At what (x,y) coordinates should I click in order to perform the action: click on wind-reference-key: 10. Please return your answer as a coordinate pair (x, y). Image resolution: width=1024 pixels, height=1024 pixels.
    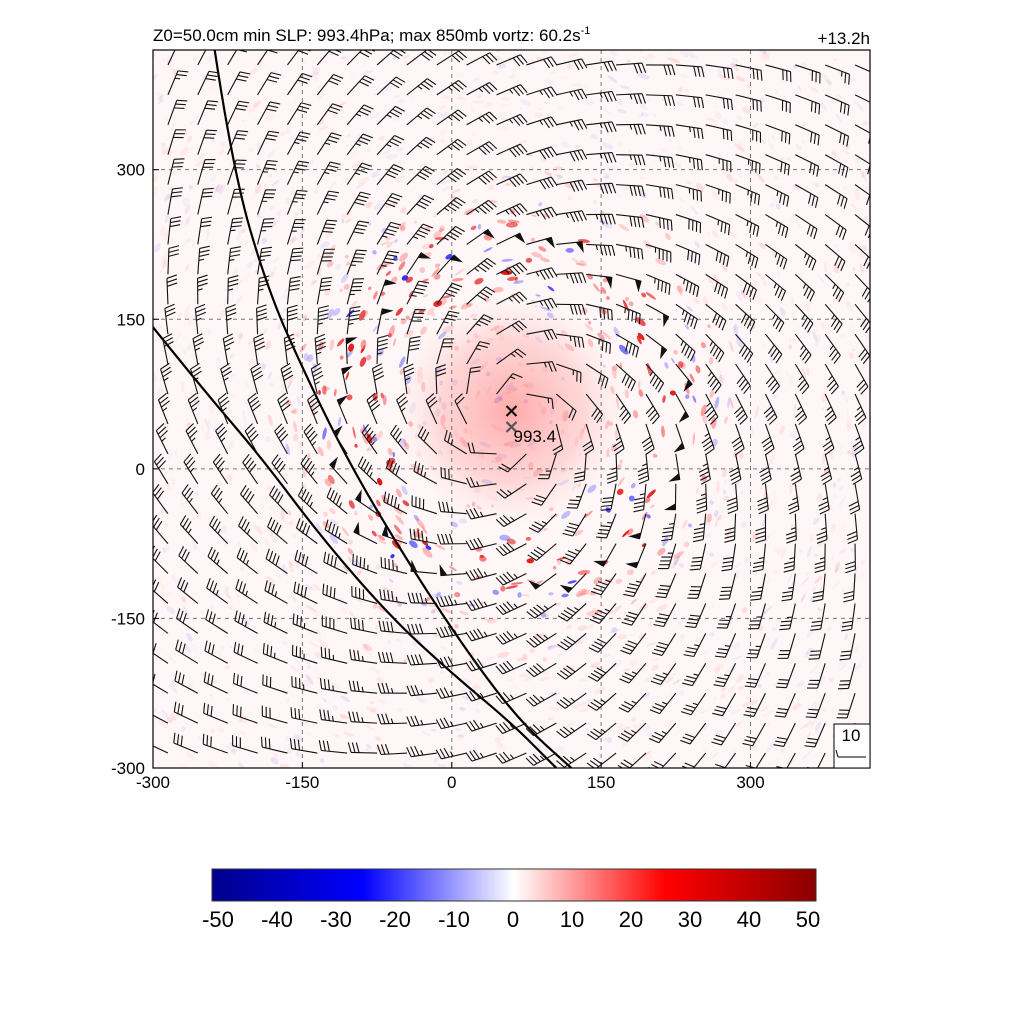
    Looking at the image, I should click on (852, 746).